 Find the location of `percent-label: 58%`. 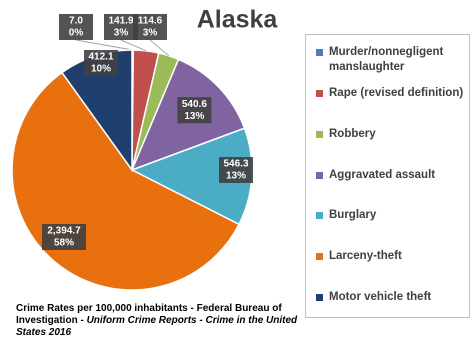

percent-label: 58% is located at coordinates (64, 243).